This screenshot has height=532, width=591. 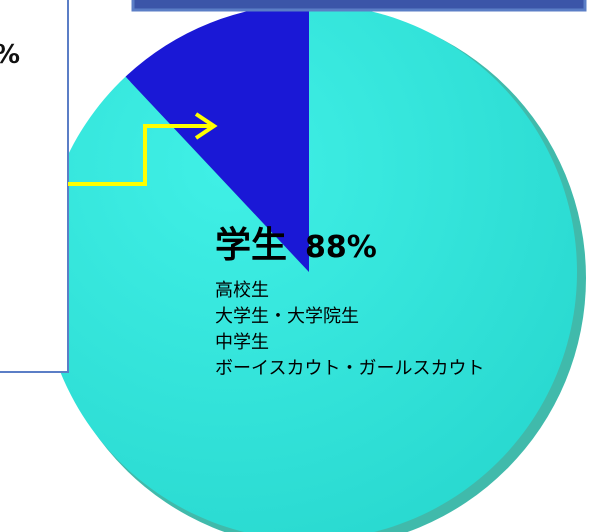 What do you see at coordinates (242, 290) in the screenshot?
I see `students-label-item: 高校生` at bounding box center [242, 290].